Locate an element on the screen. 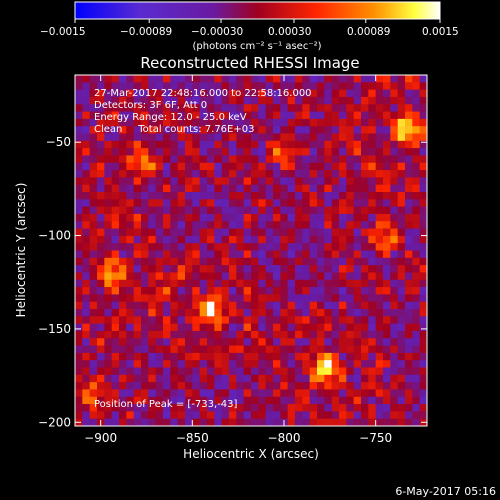 The width and height of the screenshot is (500, 500). colorbar-tick-label-4: 0.00089 is located at coordinates (368, 32).